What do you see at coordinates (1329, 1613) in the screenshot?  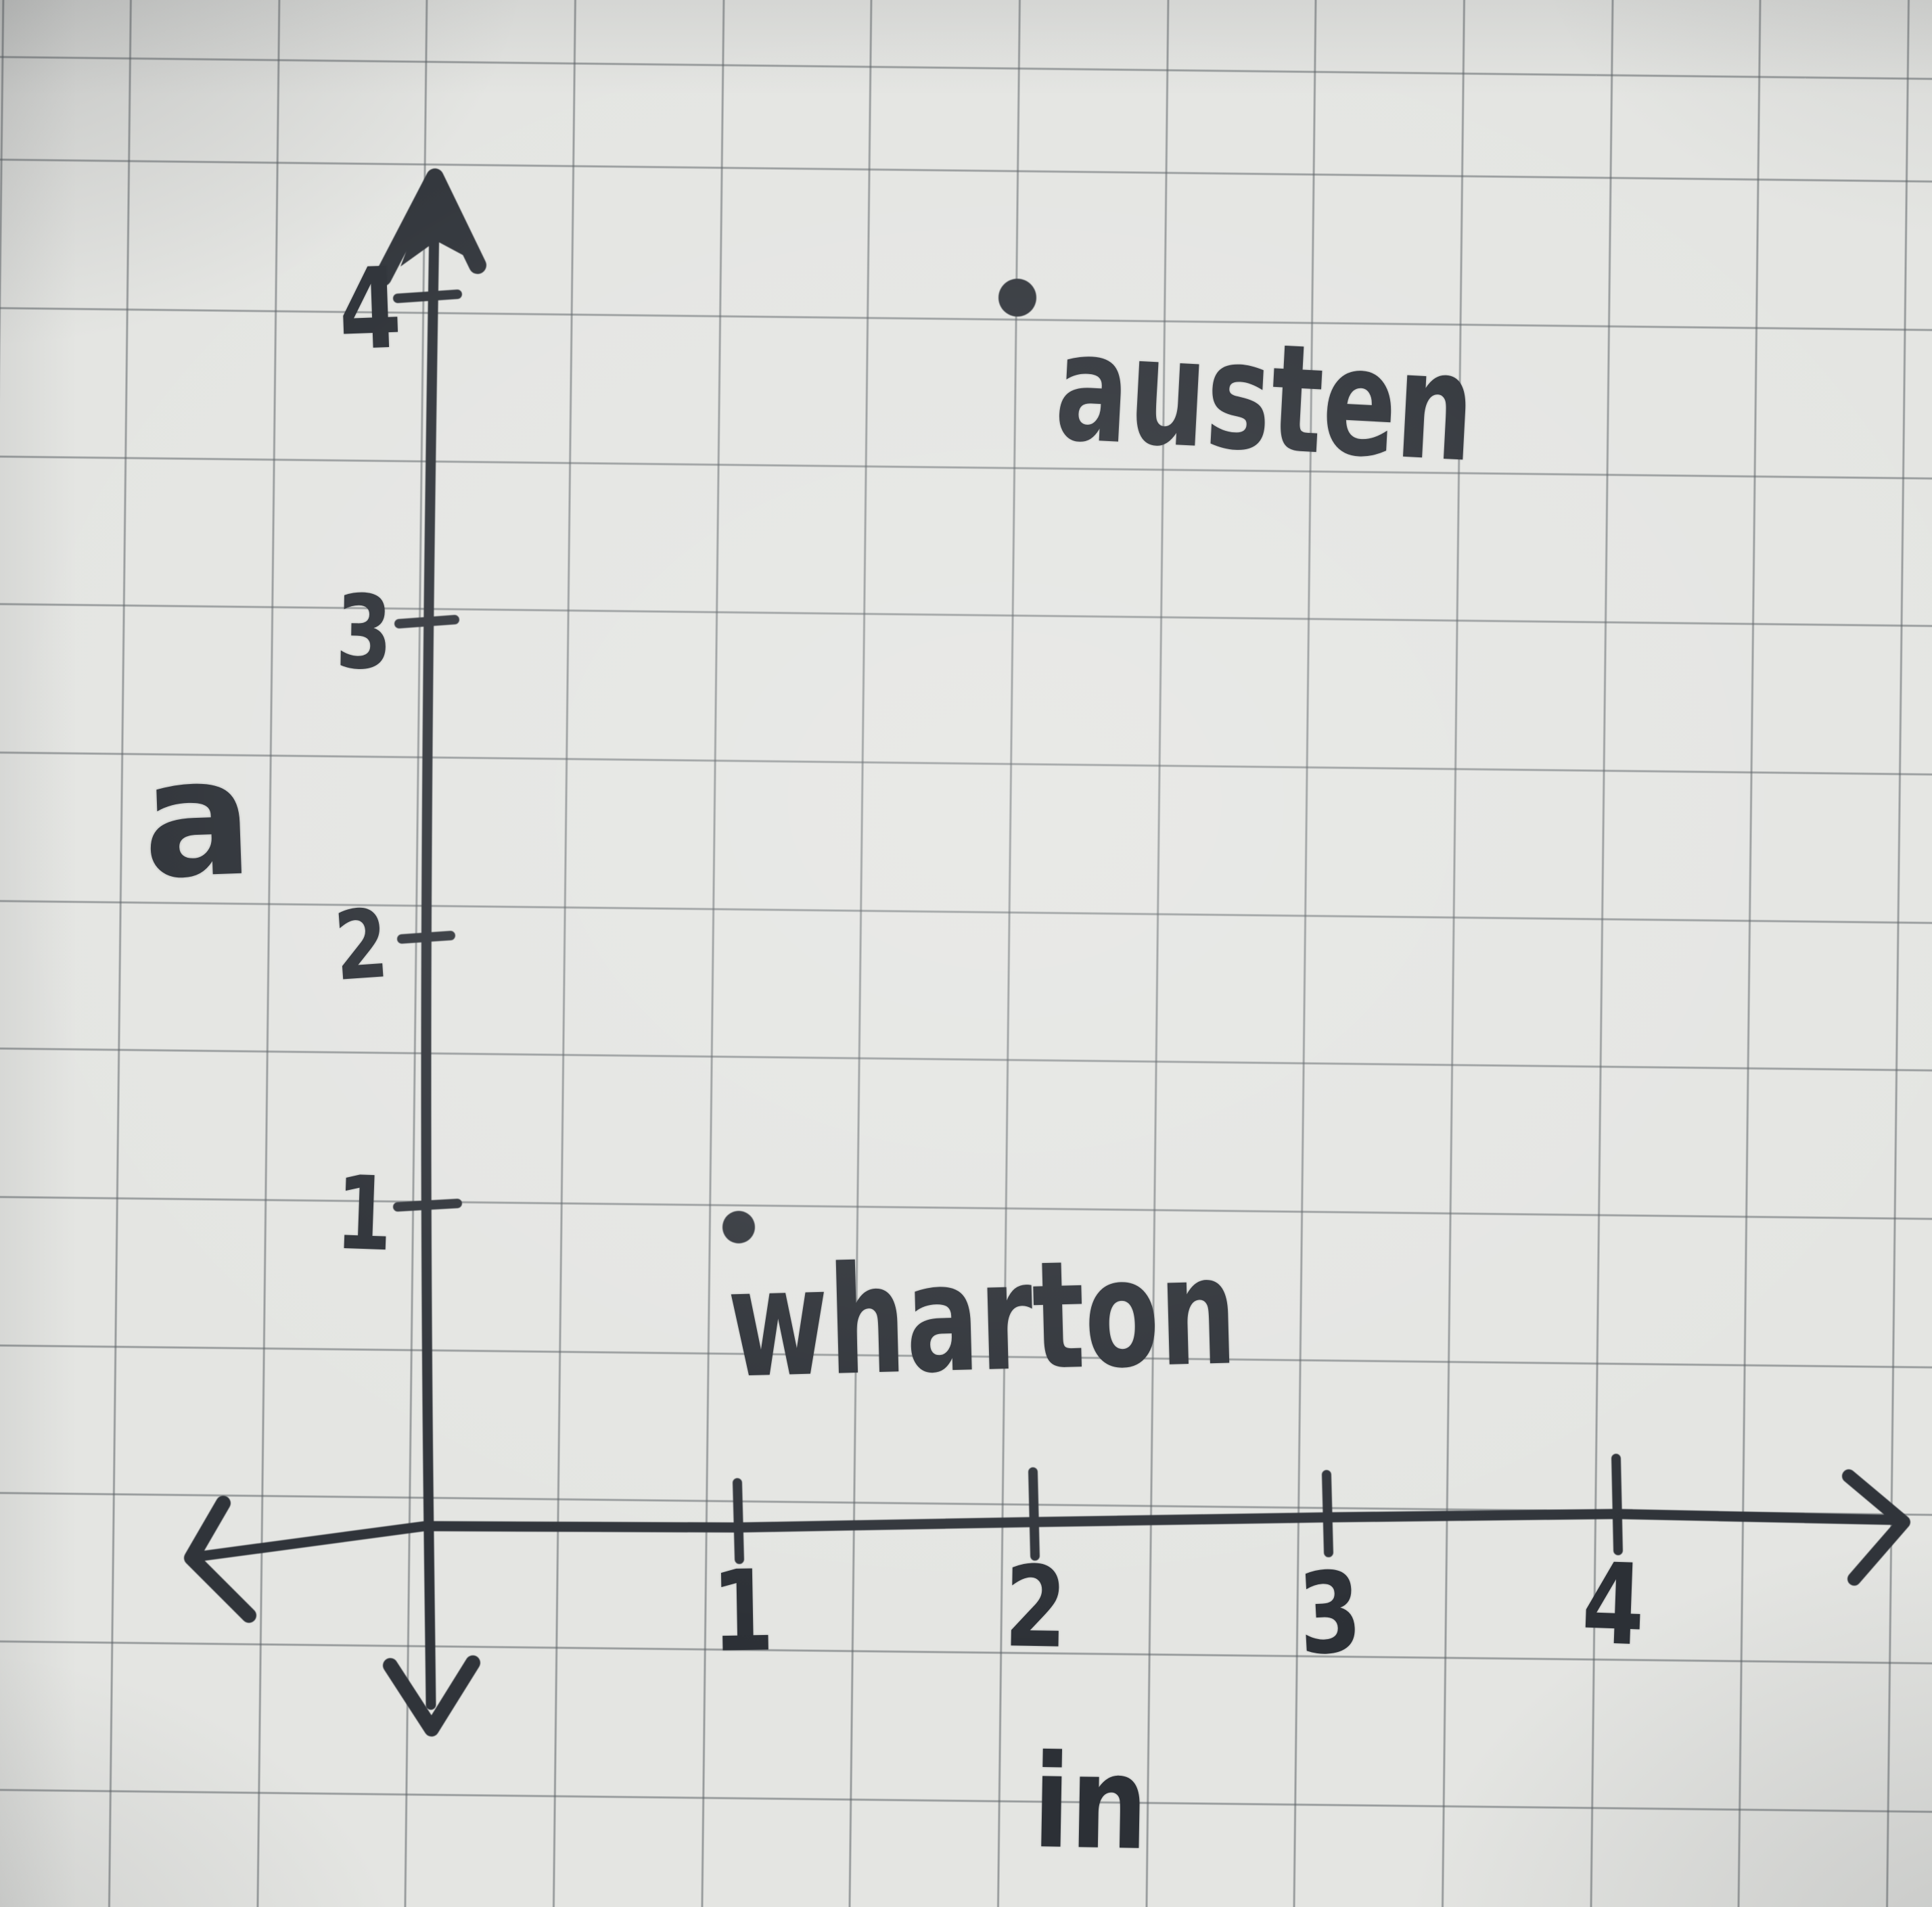 I see `x-tick-label-3: 3` at bounding box center [1329, 1613].